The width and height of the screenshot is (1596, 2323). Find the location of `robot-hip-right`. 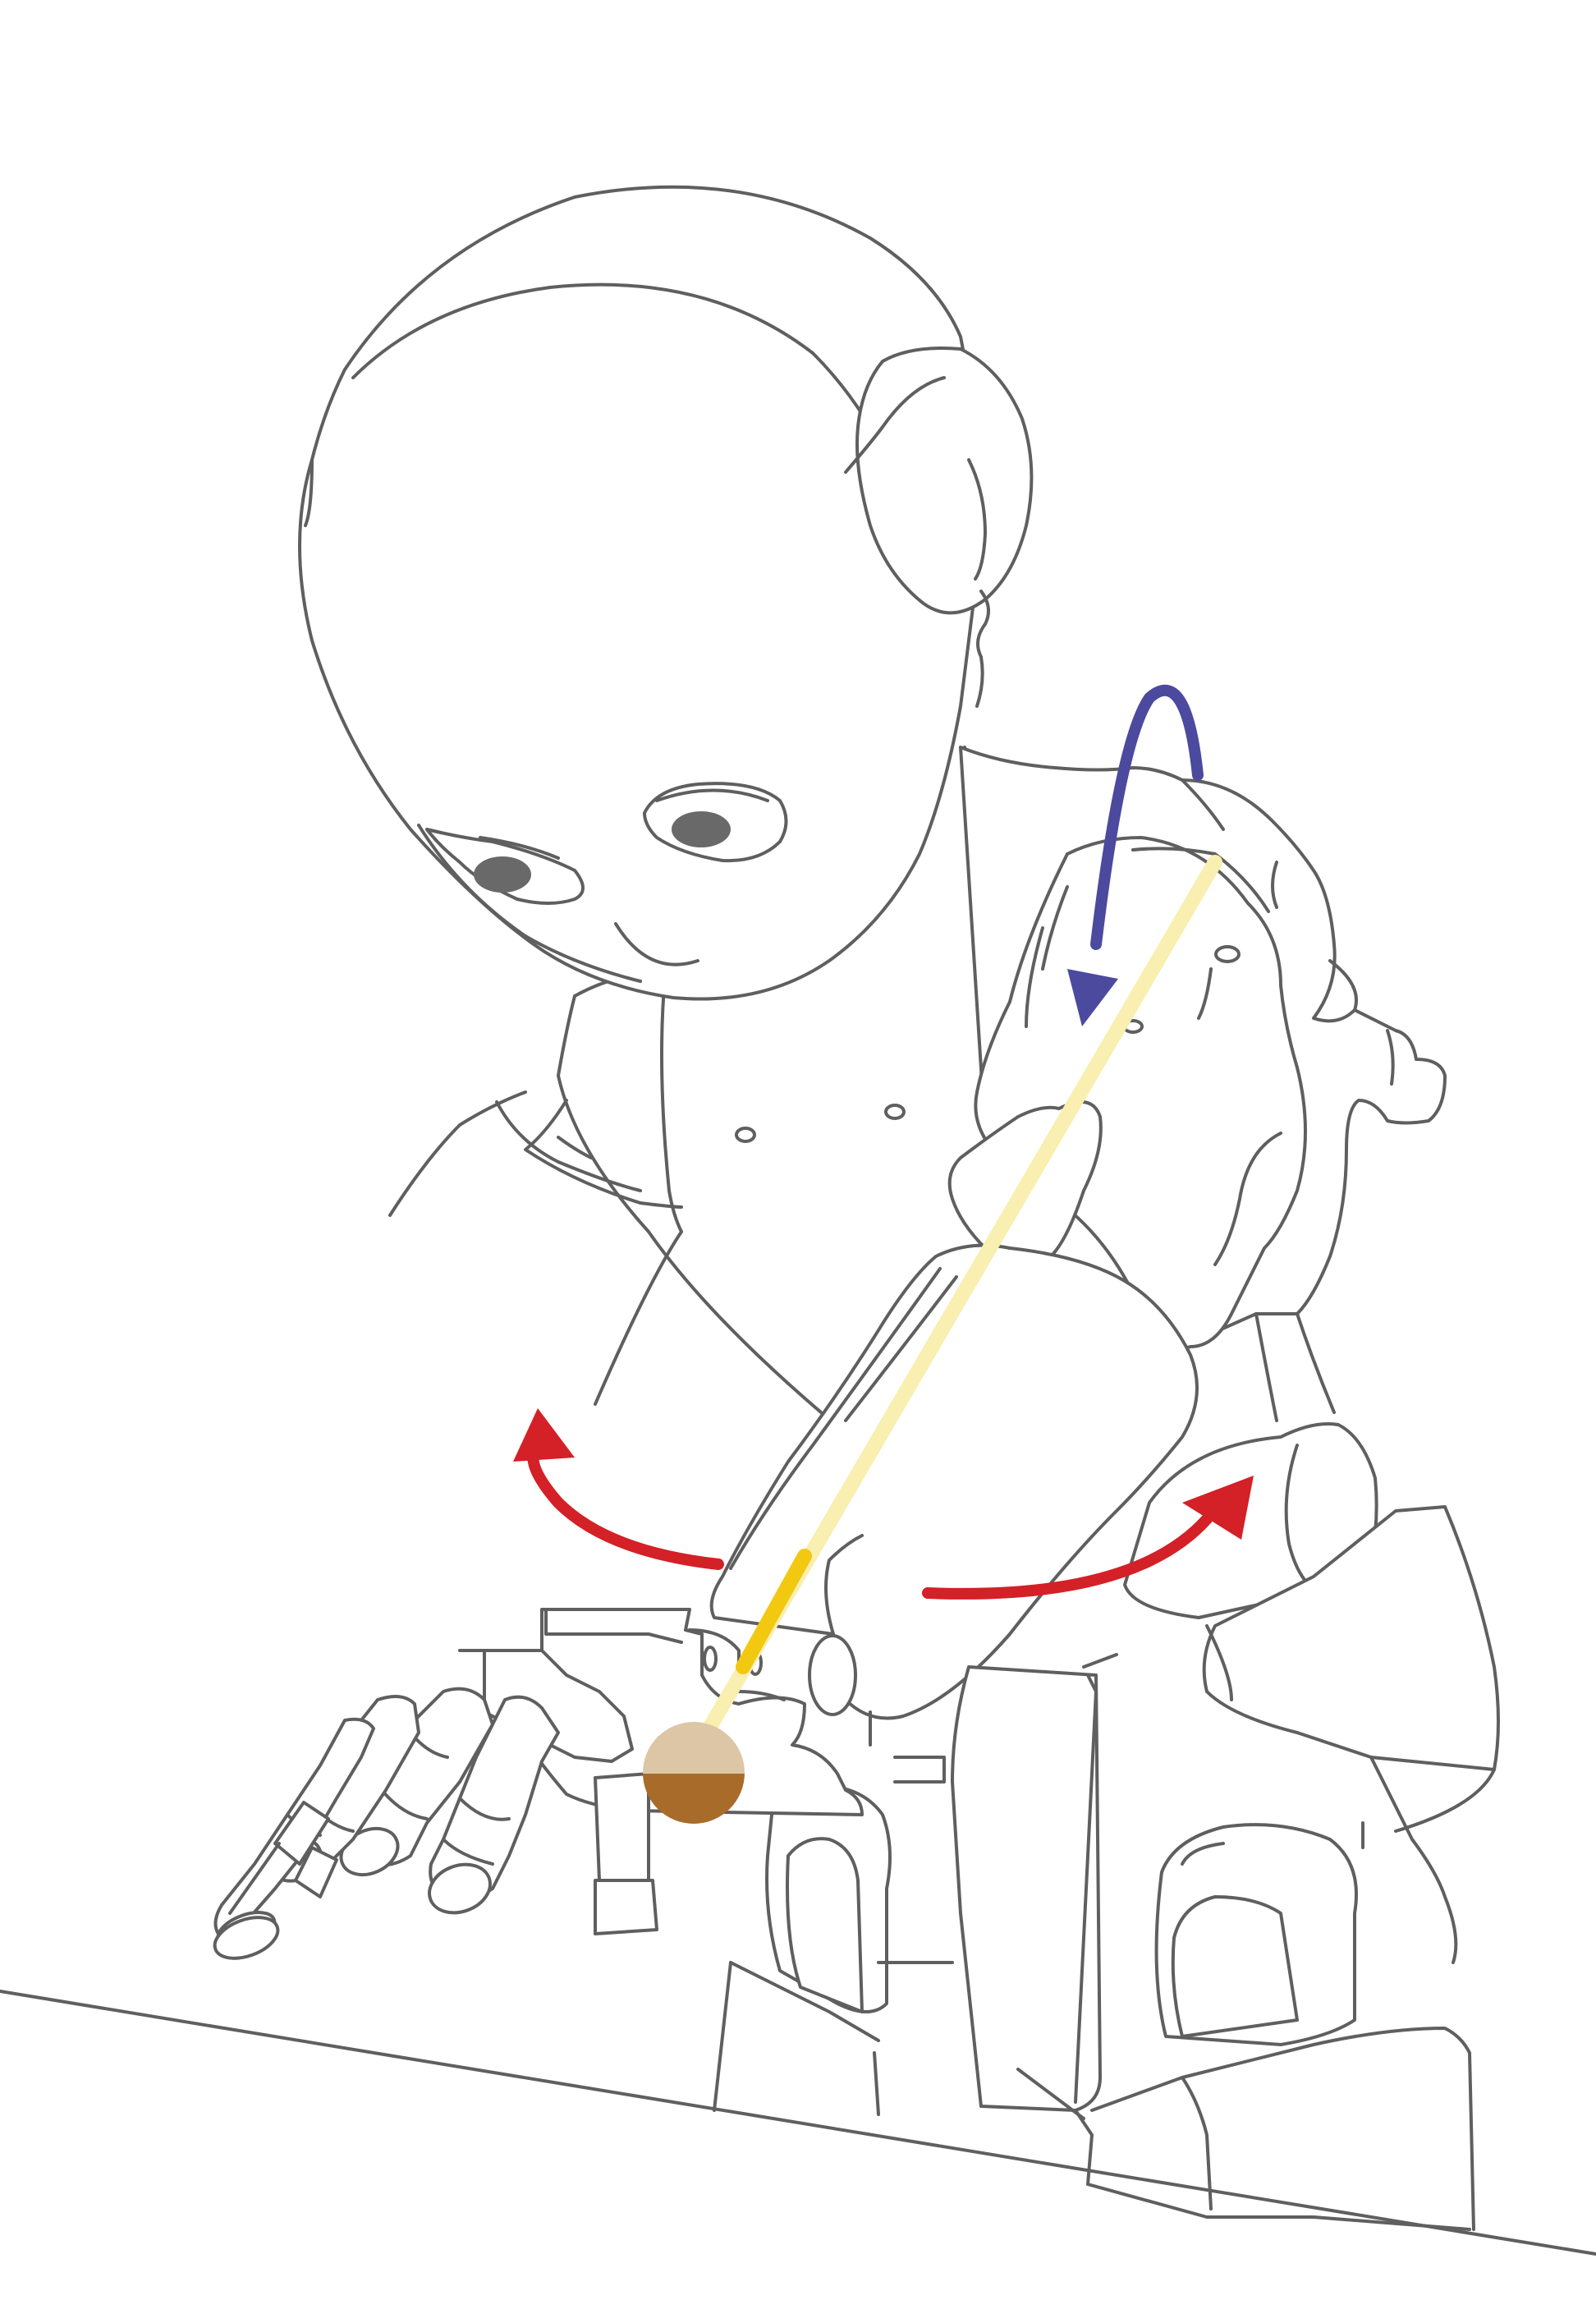

robot-hip-right is located at coordinates (1311, 1693).